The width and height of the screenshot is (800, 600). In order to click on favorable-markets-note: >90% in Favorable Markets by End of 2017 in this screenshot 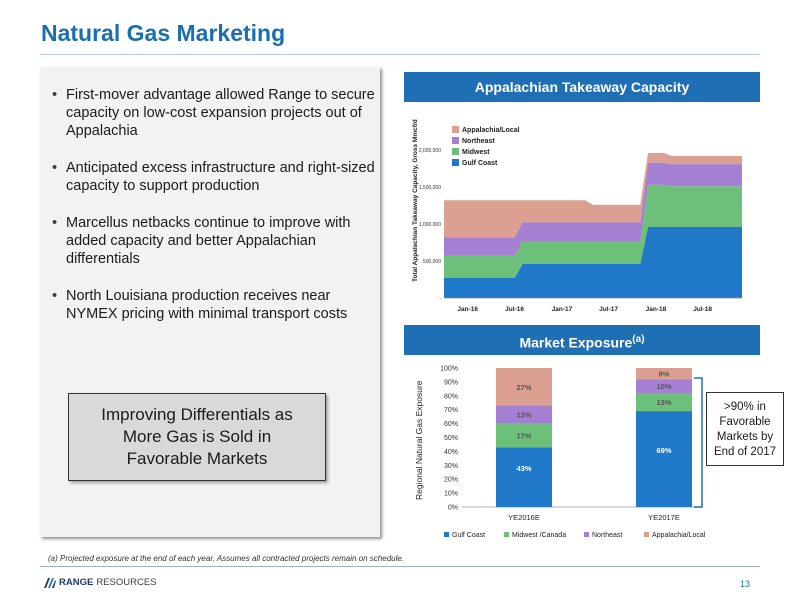, I will do `click(745, 429)`.